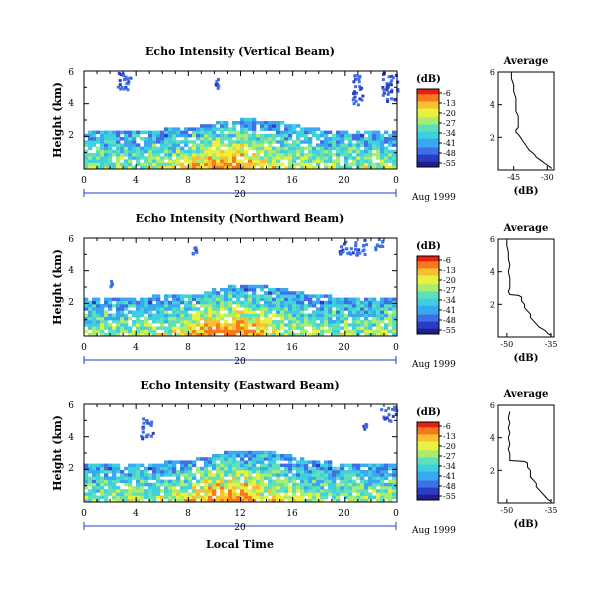 The width and height of the screenshot is (614, 603). What do you see at coordinates (492, 304) in the screenshot?
I see `avg-ytick-label: 2` at bounding box center [492, 304].